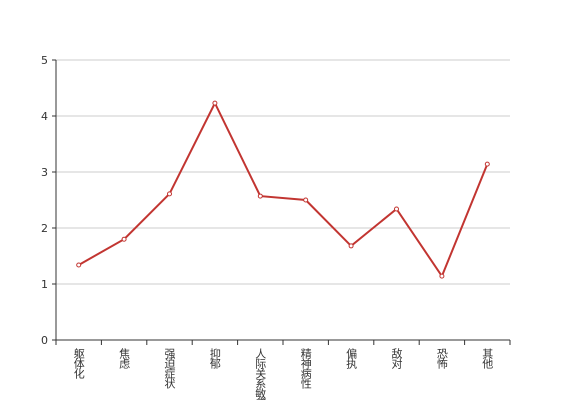 This screenshot has height=400, width=567. Describe the element at coordinates (44, 172) in the screenshot. I see `y-tick-label: 3` at that location.